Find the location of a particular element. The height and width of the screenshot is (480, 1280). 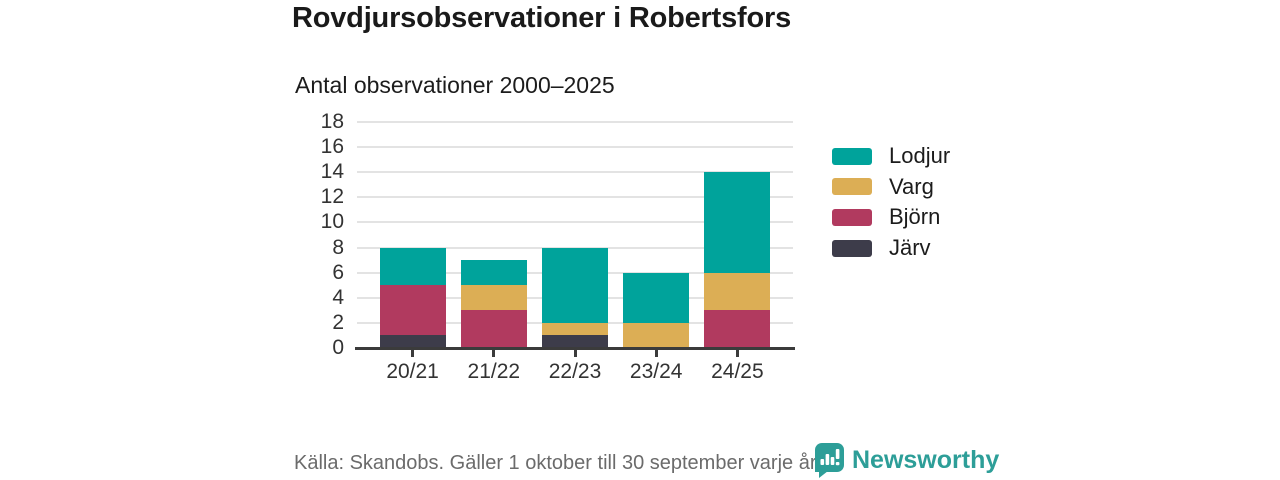

legend-label-varg: Varg is located at coordinates (911, 186).